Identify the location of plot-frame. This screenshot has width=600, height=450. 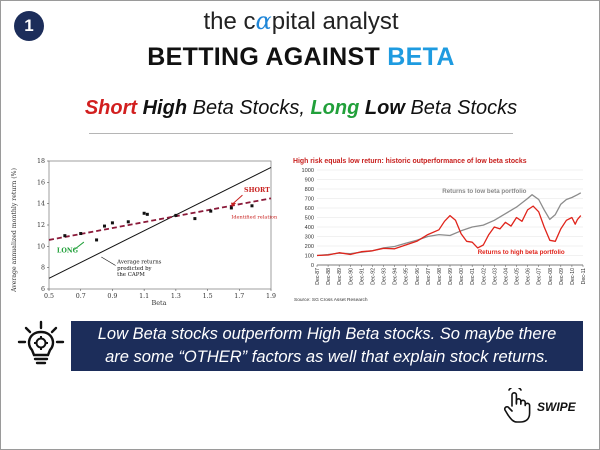
(160, 225).